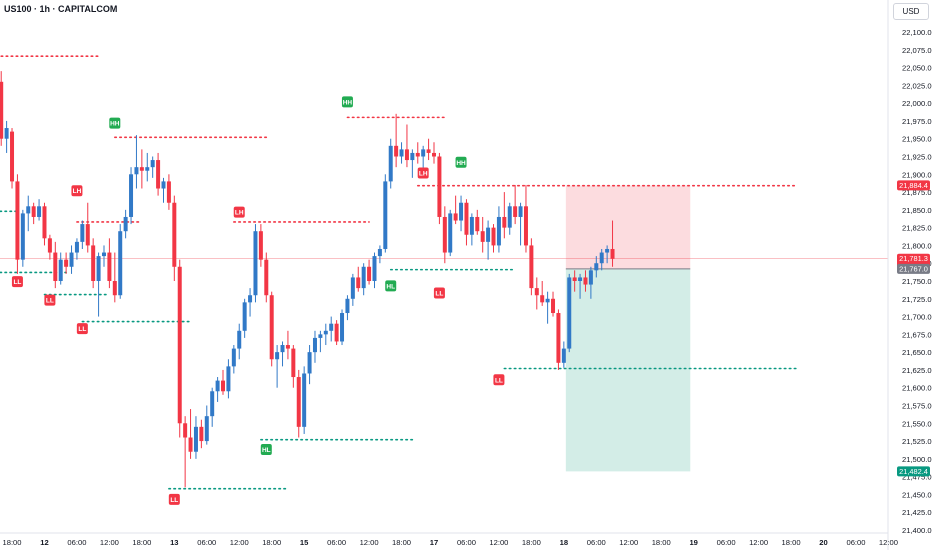 This screenshot has height=550, width=932. Describe the element at coordinates (917, 228) in the screenshot. I see `price-tick-label: 21,825.0` at that location.